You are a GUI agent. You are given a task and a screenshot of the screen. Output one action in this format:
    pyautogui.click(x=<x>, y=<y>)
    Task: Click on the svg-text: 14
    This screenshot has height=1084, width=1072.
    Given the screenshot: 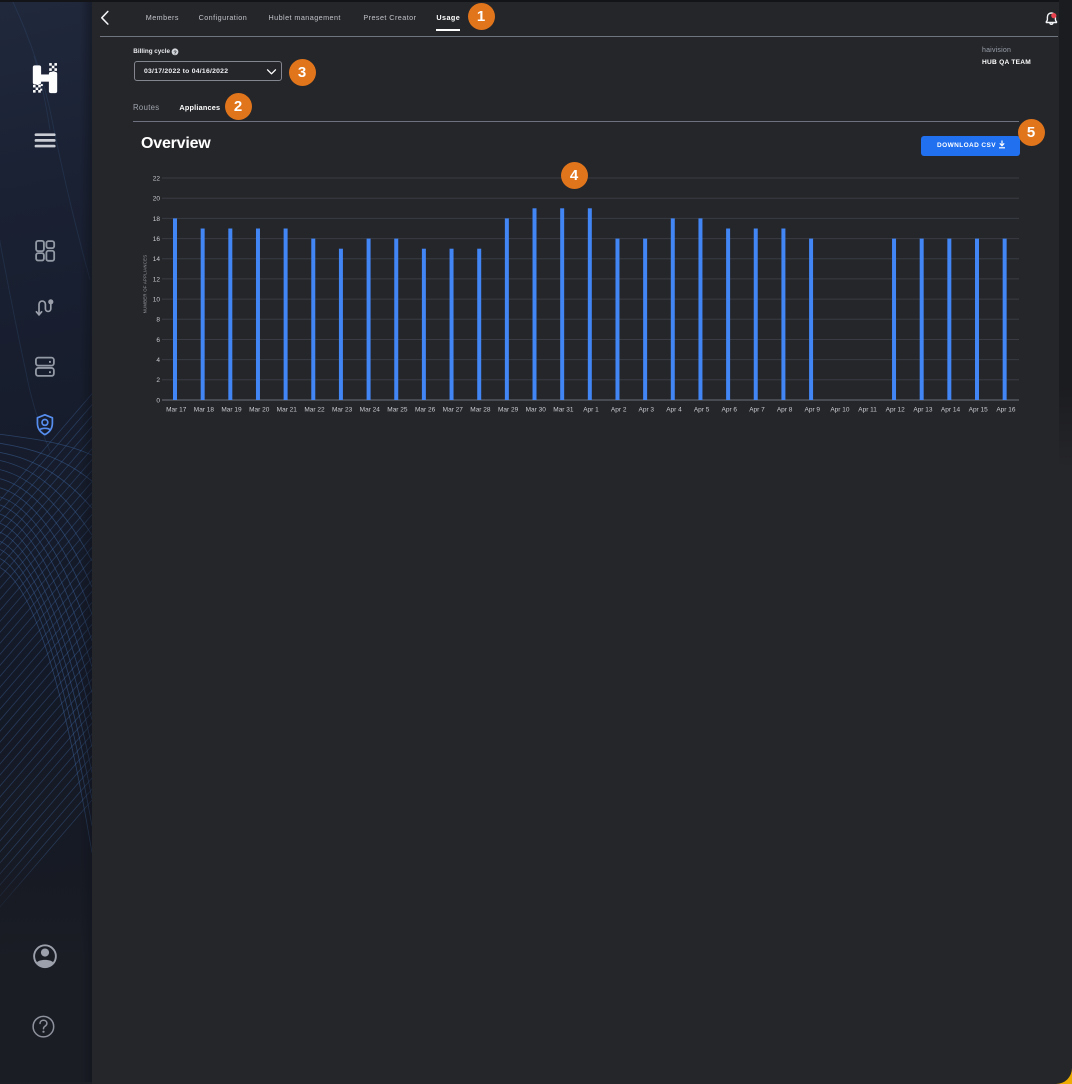 What is the action you would take?
    pyautogui.click(x=157, y=259)
    